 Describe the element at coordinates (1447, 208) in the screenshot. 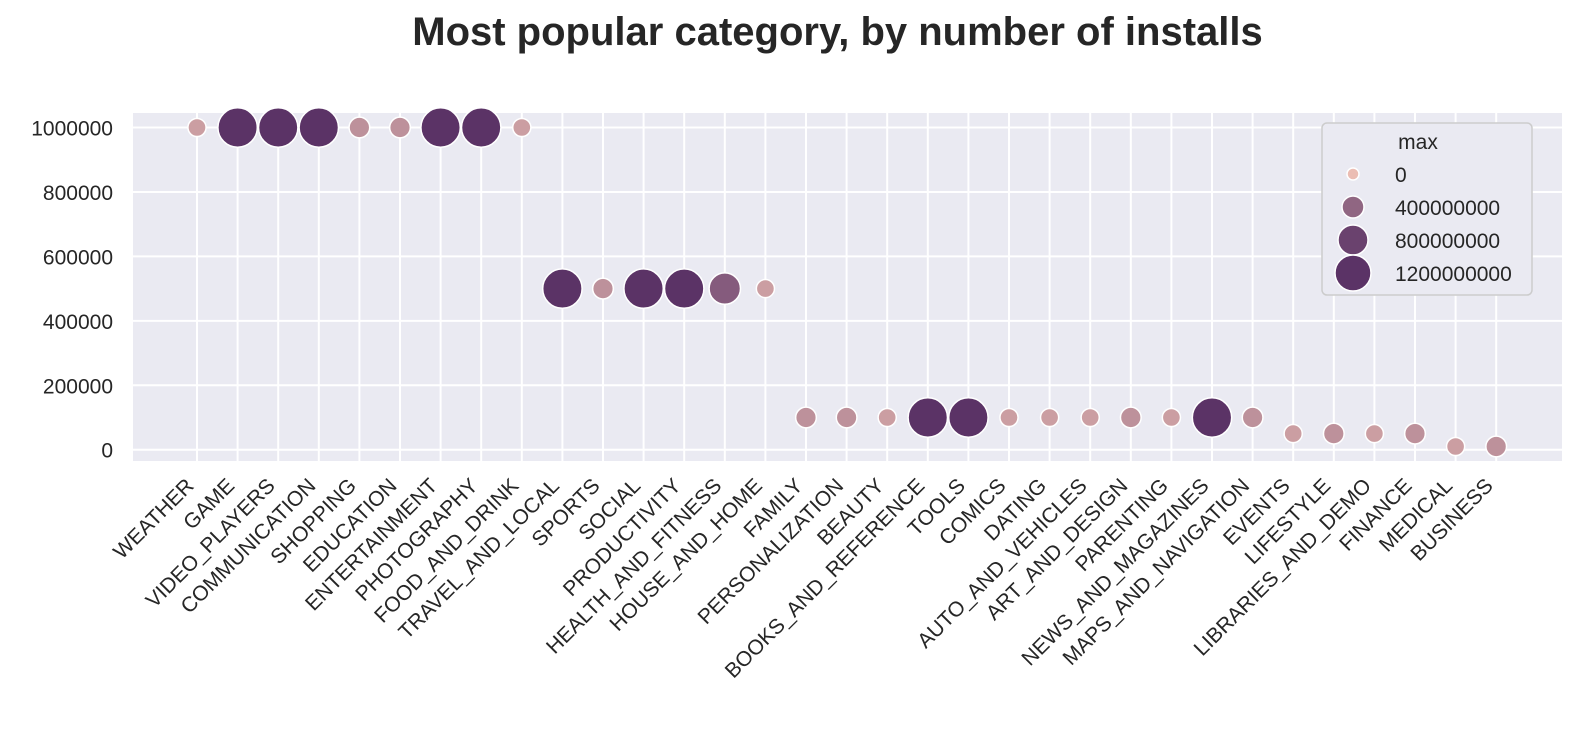

I see `legend-label: 400000000` at that location.